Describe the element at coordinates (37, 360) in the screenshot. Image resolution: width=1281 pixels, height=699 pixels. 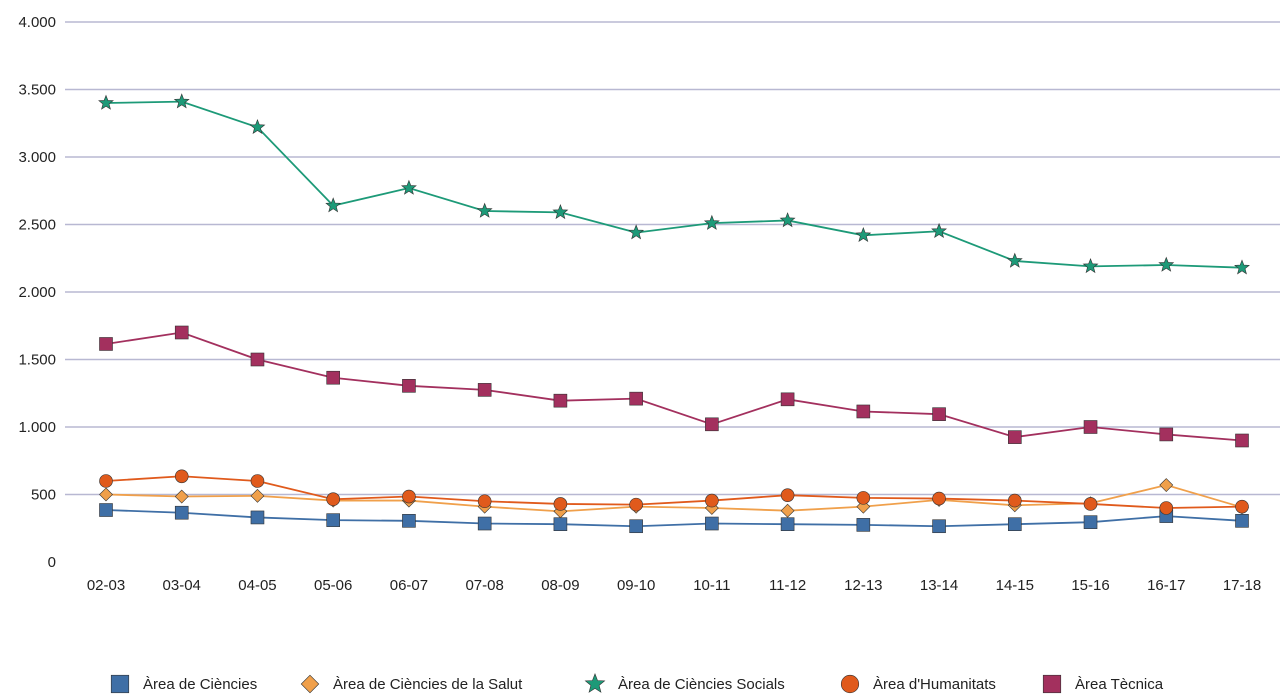
I see `y-tick-label: 1.500` at that location.